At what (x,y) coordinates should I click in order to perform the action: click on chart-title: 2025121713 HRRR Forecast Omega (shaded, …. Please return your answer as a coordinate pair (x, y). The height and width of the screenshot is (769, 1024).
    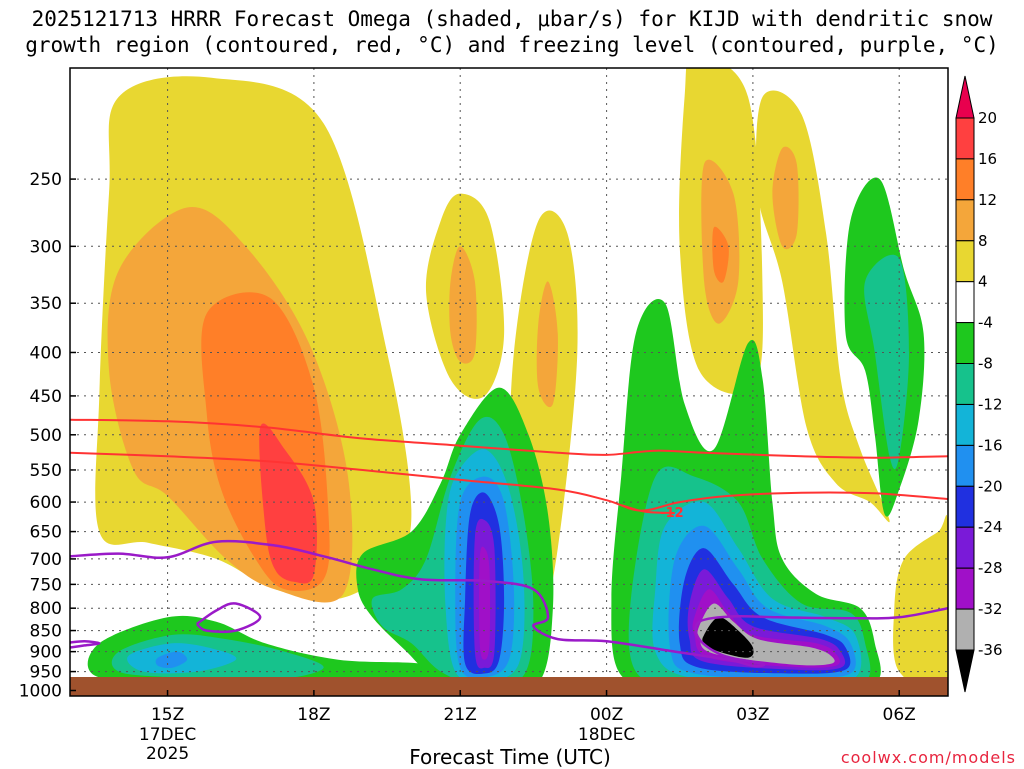
    Looking at the image, I should click on (512, 32).